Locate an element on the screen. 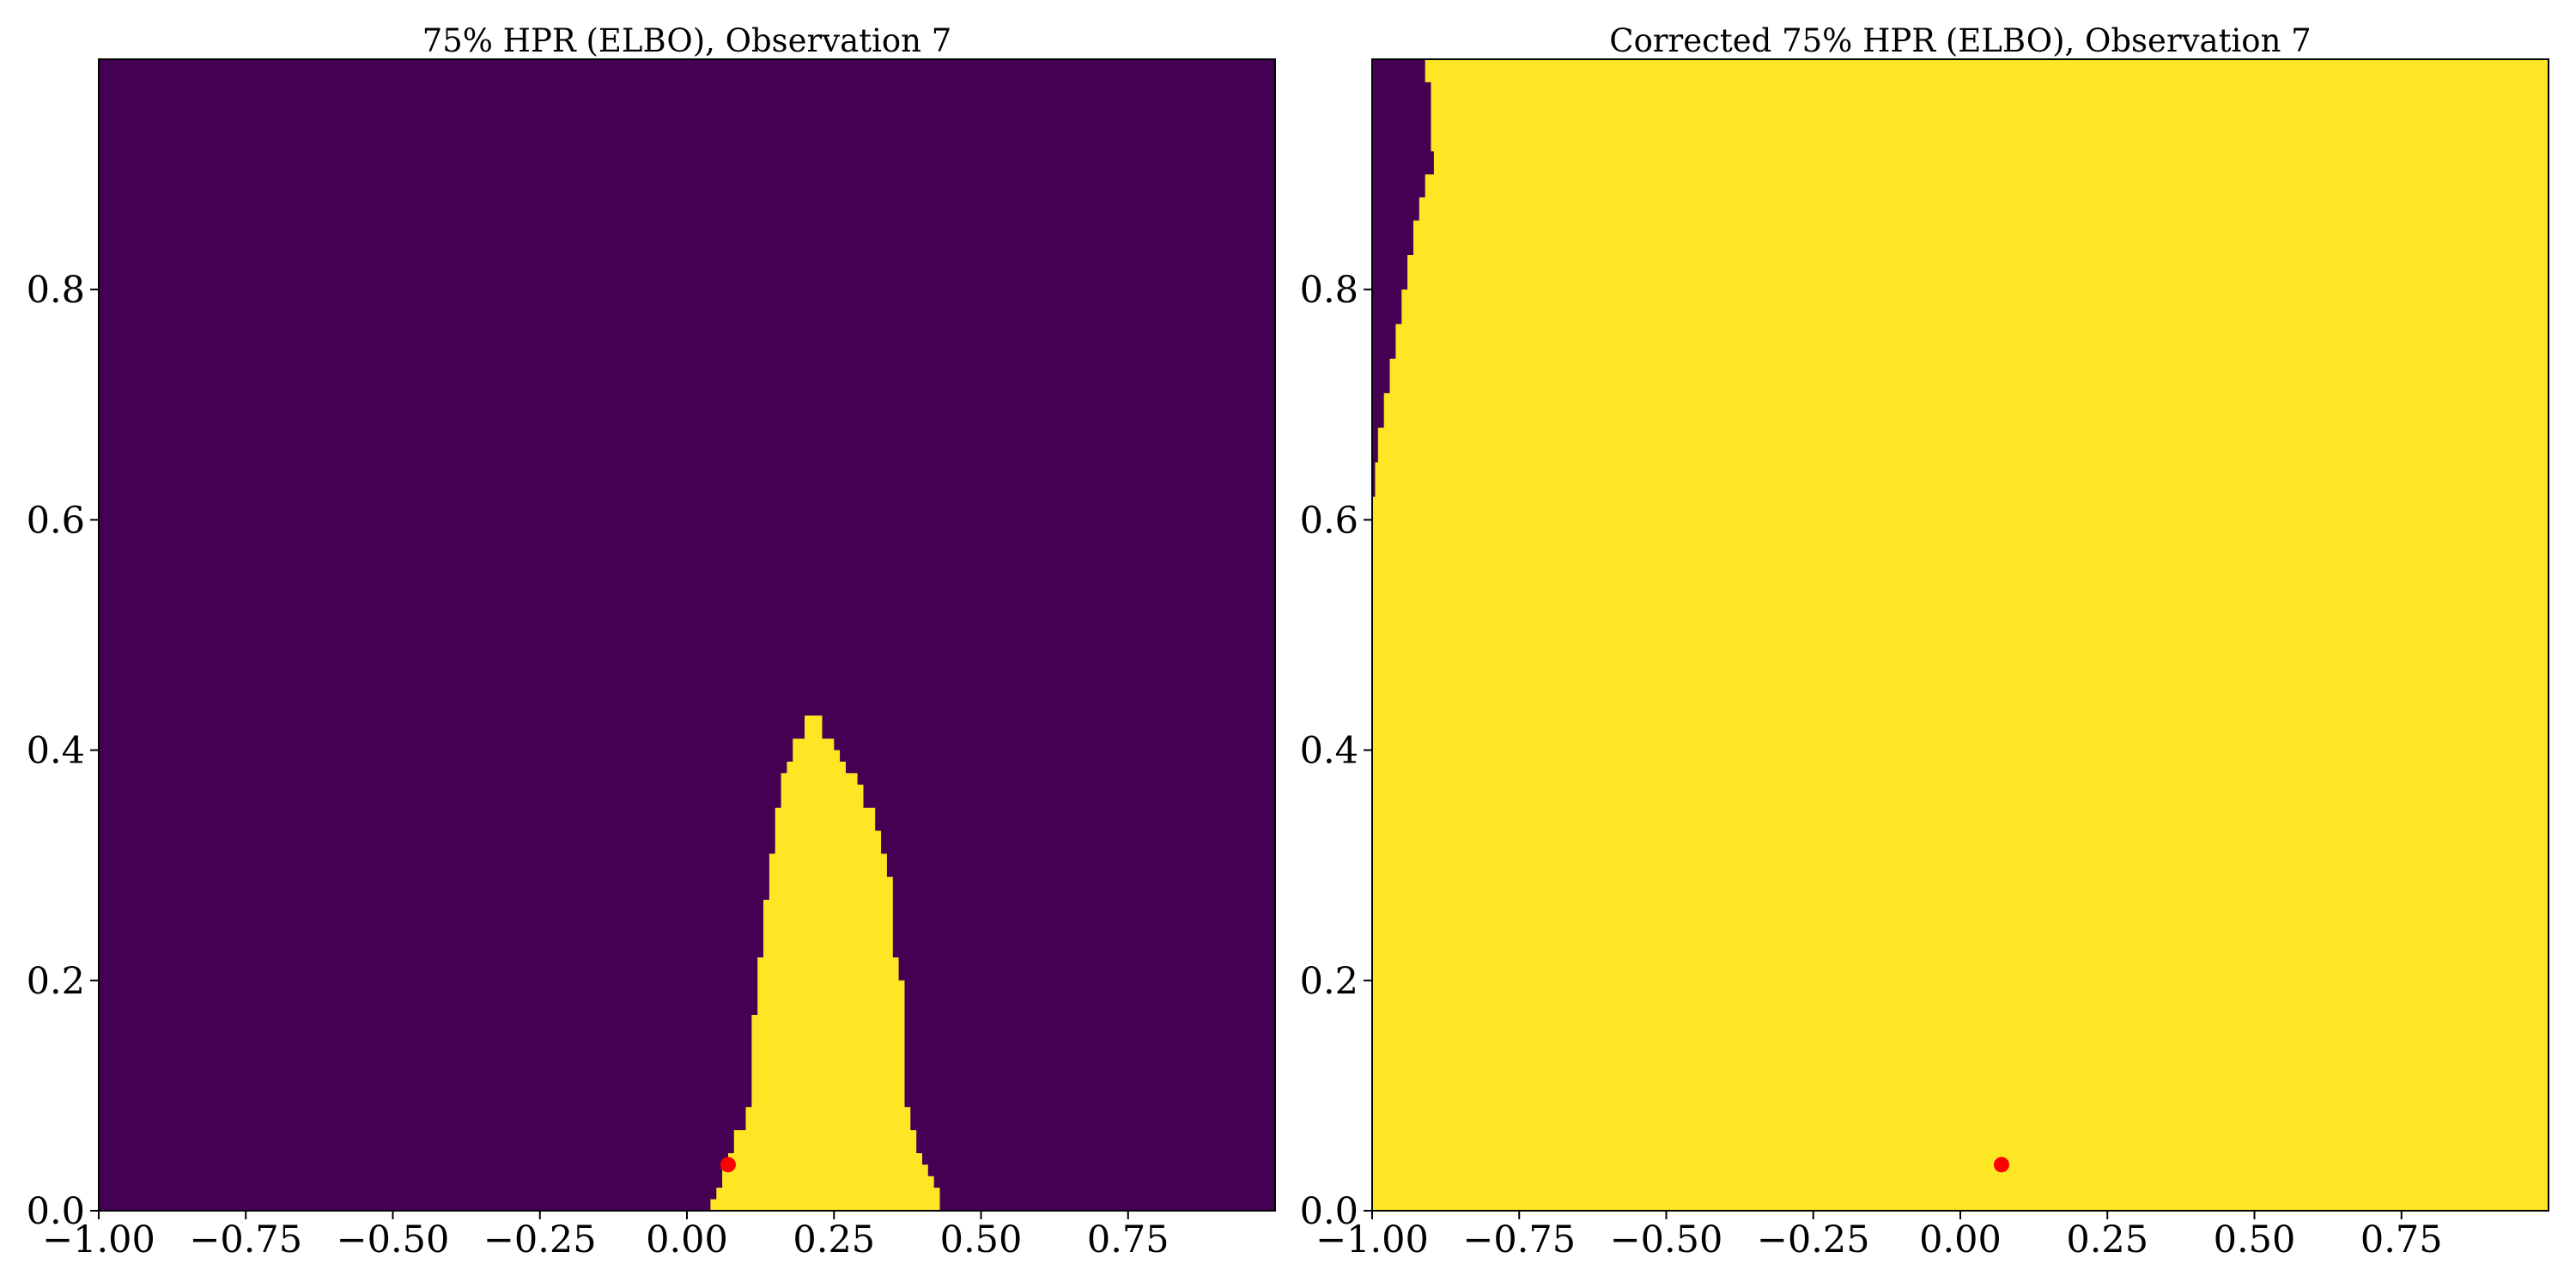  panel-left-hpr-region is located at coordinates (825, 963).